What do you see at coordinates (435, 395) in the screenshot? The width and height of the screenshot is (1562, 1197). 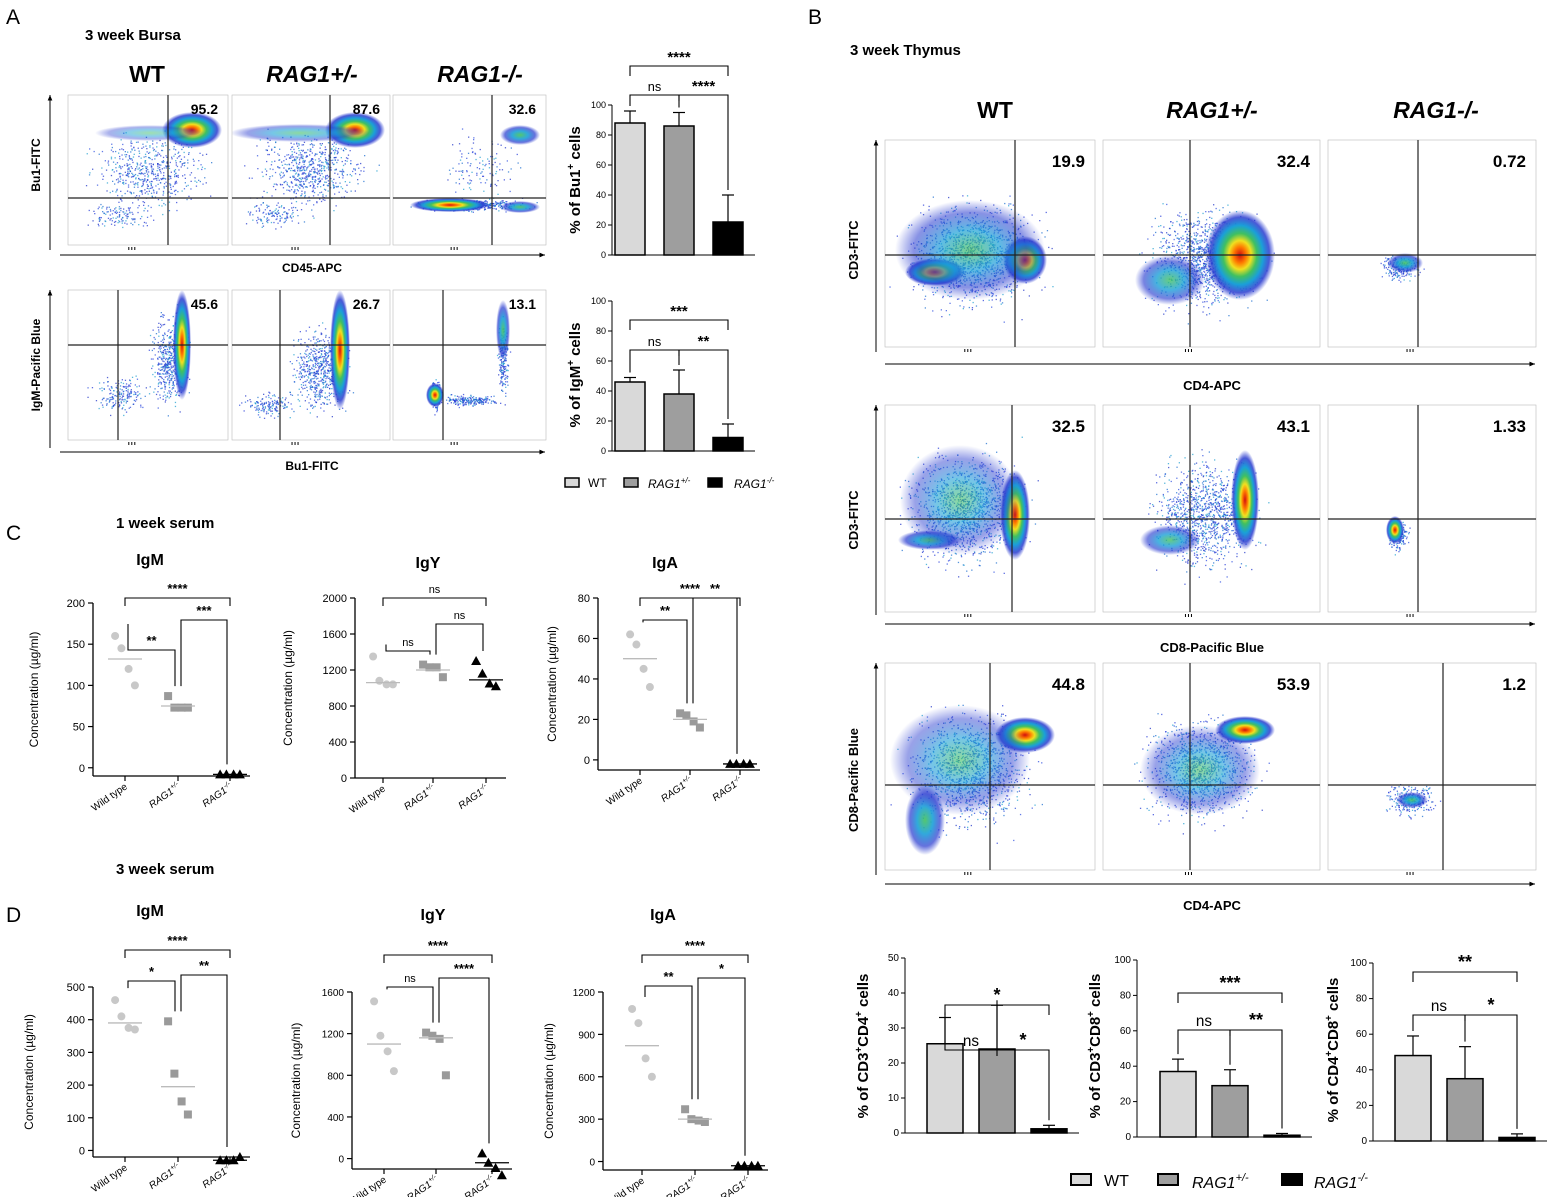 I see `flow-density-blob` at bounding box center [435, 395].